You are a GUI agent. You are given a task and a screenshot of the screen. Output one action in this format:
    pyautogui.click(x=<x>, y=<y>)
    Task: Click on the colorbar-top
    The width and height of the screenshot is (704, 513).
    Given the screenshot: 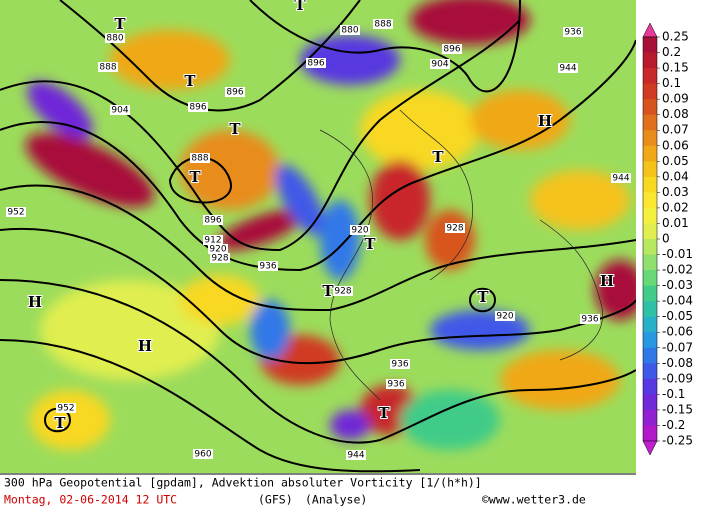 What is the action you would take?
    pyautogui.click(x=650, y=30)
    